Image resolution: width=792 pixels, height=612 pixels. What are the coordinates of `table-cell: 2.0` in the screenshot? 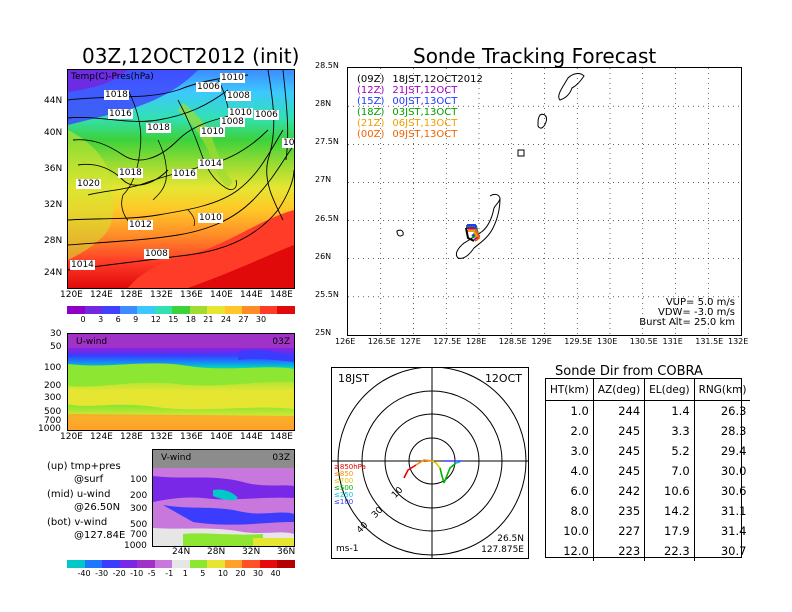 It's located at (570, 431).